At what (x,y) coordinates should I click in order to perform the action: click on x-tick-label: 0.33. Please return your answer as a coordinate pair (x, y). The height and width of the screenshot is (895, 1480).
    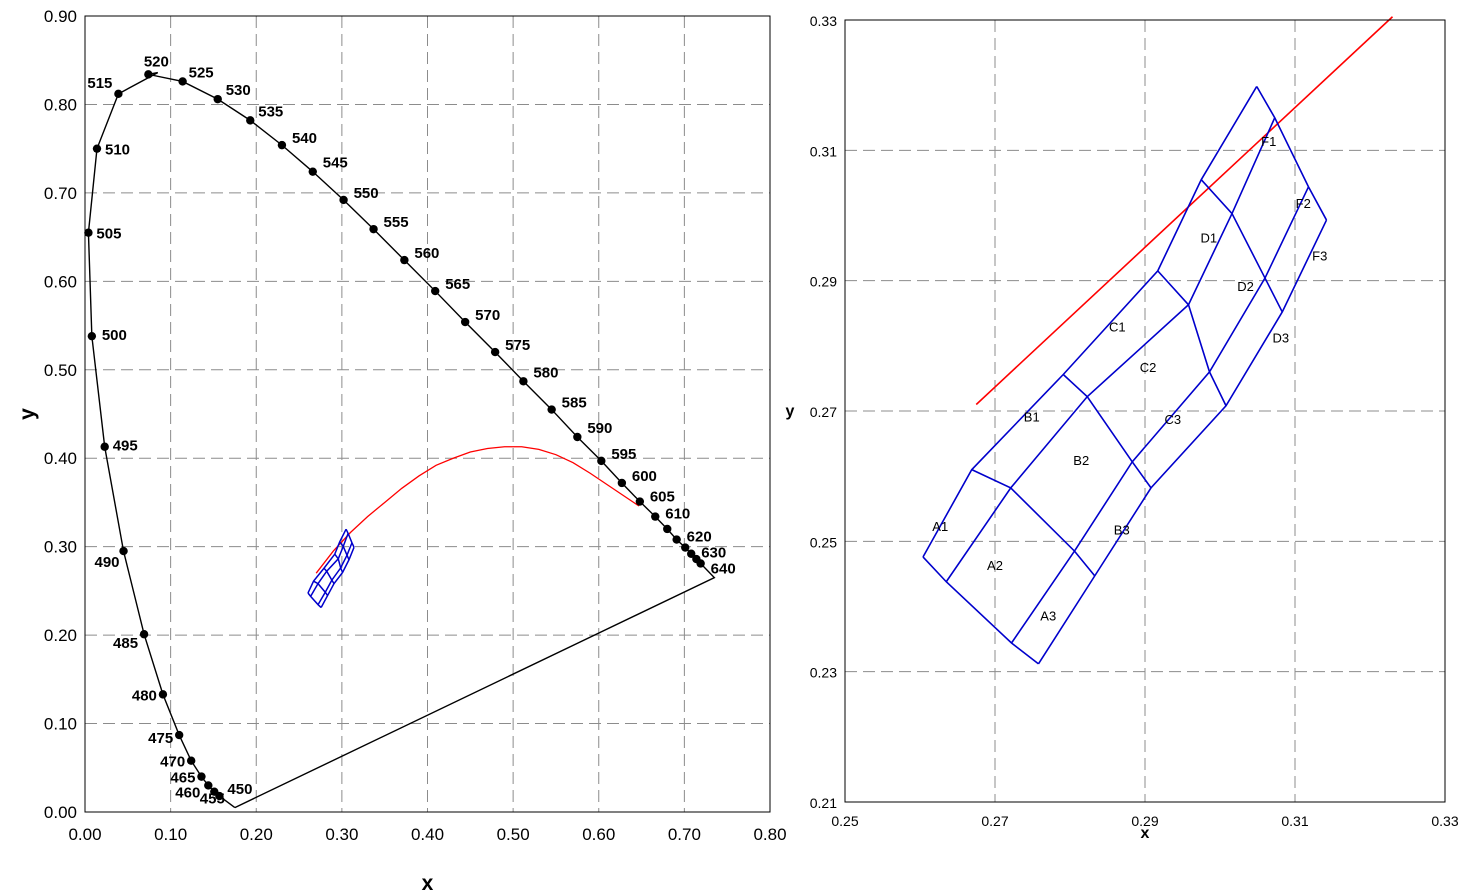
    Looking at the image, I should click on (1444, 821).